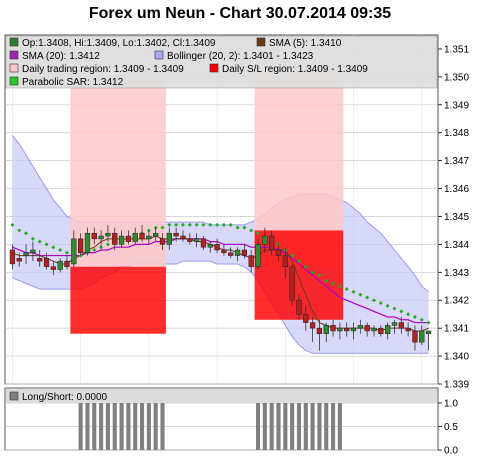 The width and height of the screenshot is (480, 457). Describe the element at coordinates (456, 357) in the screenshot. I see `y-tick-label: 1.340` at that location.